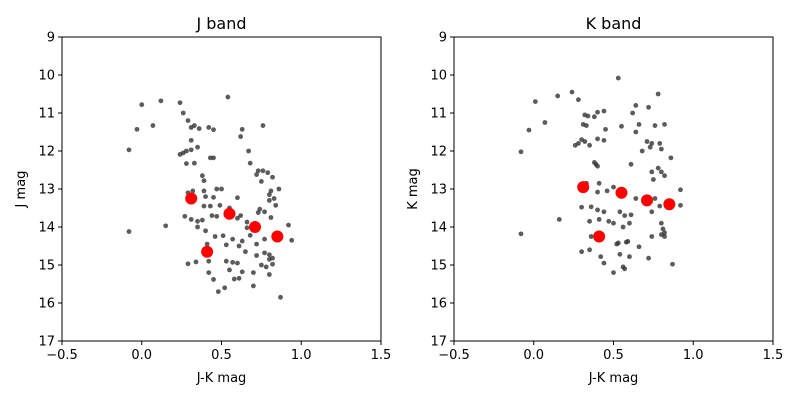 The width and height of the screenshot is (800, 400). Describe the element at coordinates (220, 23) in the screenshot. I see `chart-title: J band` at that location.